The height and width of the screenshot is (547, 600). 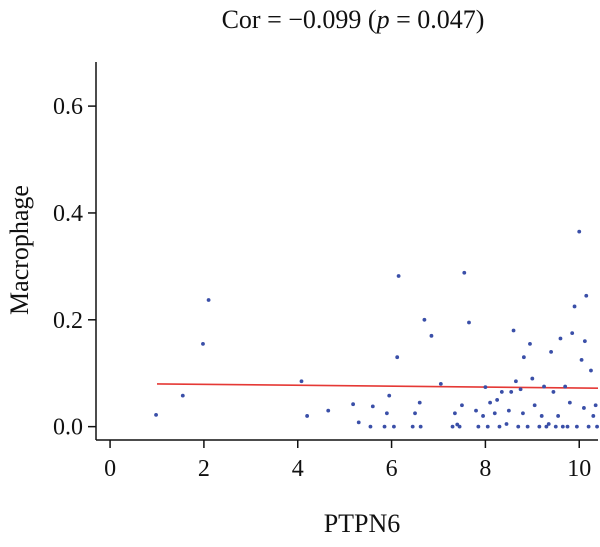 I want to click on x-tick-label: 8, so click(x=485, y=469).